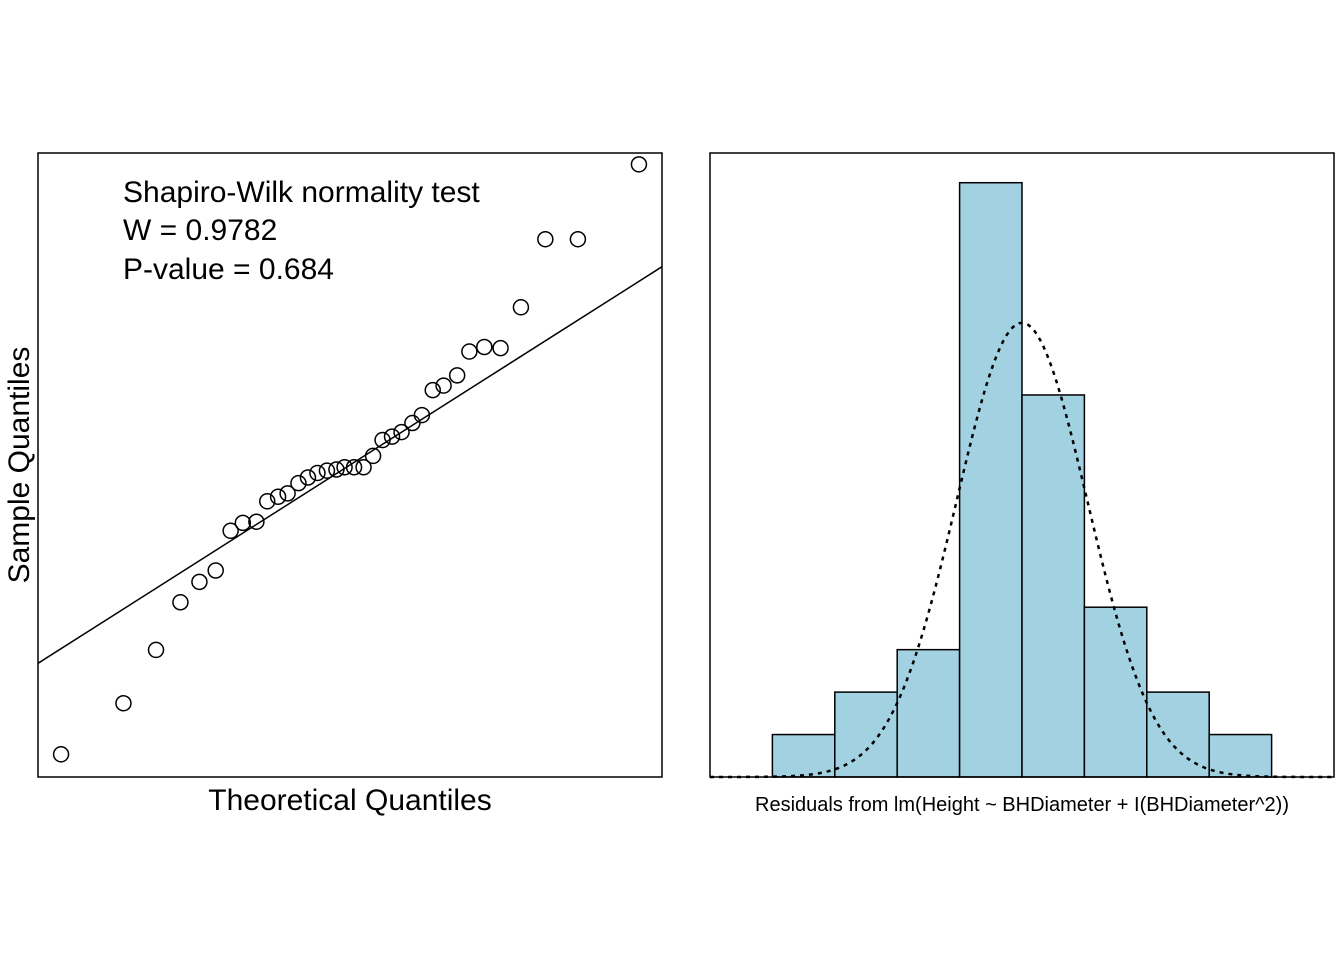 Image resolution: width=1344 pixels, height=960 pixels. Describe the element at coordinates (228, 269) in the screenshot. I see `shapiro-pvalue-text: P-value = 0.684` at that location.